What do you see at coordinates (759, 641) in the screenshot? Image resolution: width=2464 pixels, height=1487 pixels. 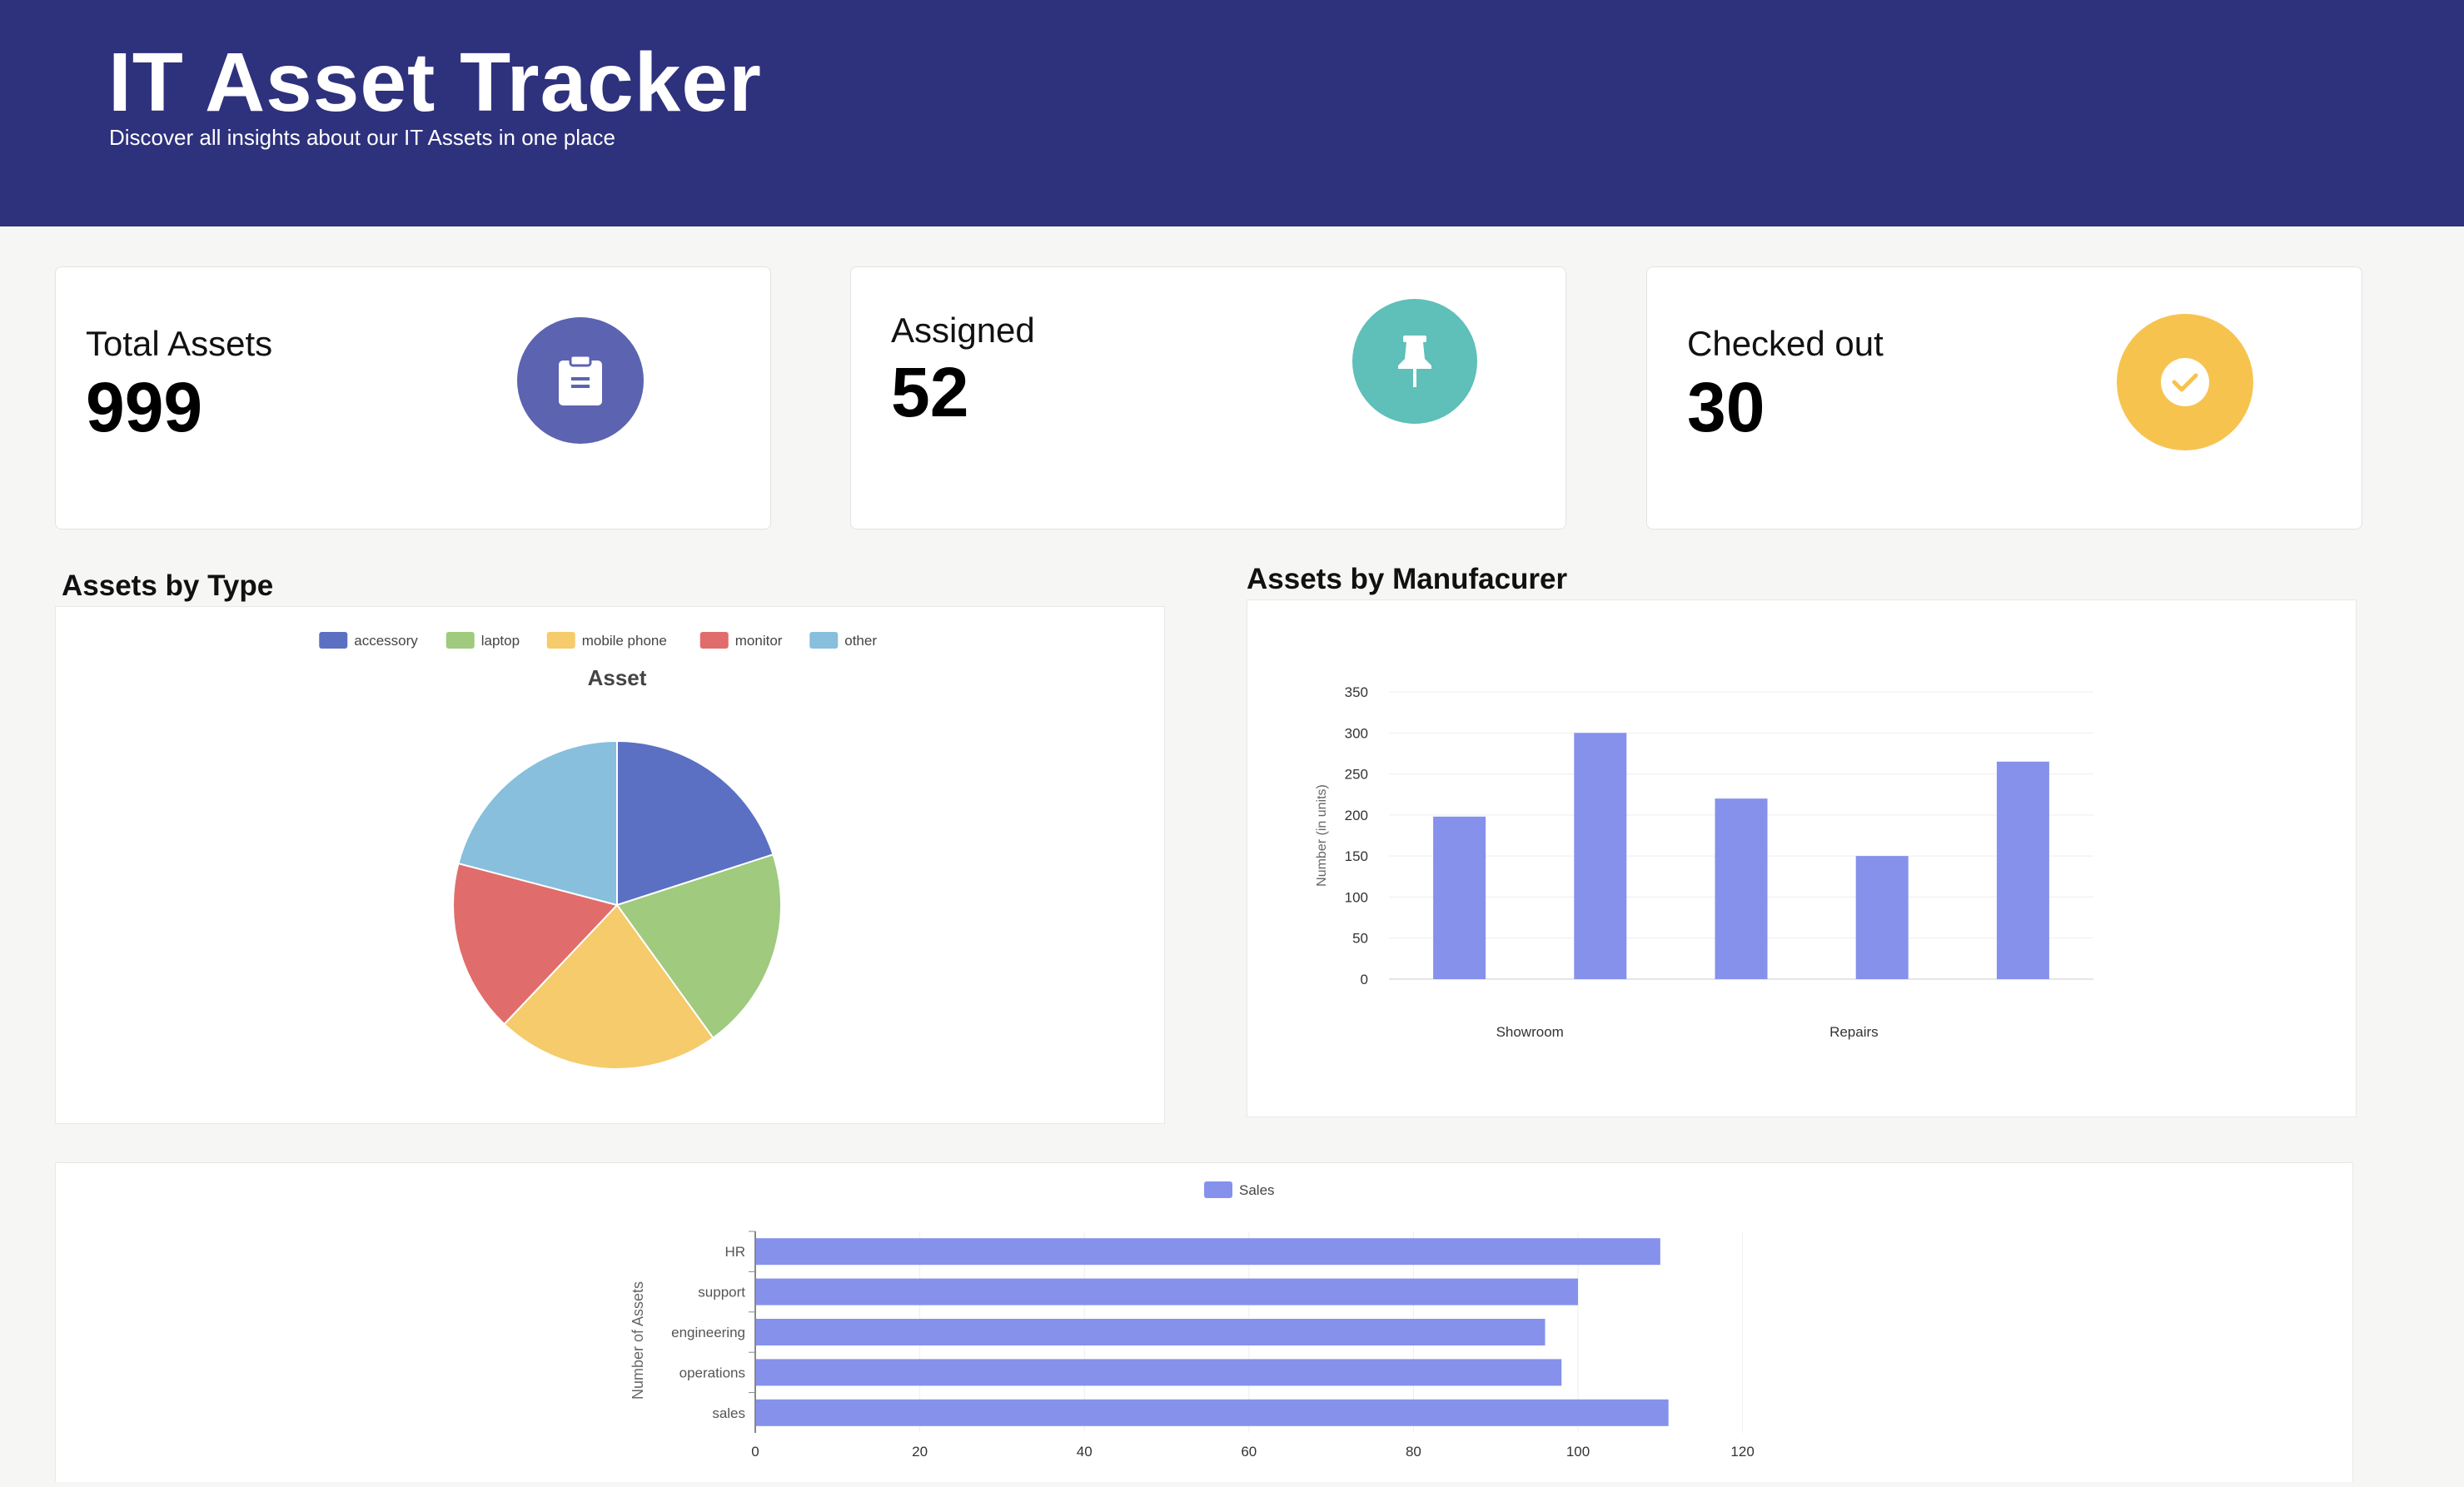 I see `legend-label: monitor` at bounding box center [759, 641].